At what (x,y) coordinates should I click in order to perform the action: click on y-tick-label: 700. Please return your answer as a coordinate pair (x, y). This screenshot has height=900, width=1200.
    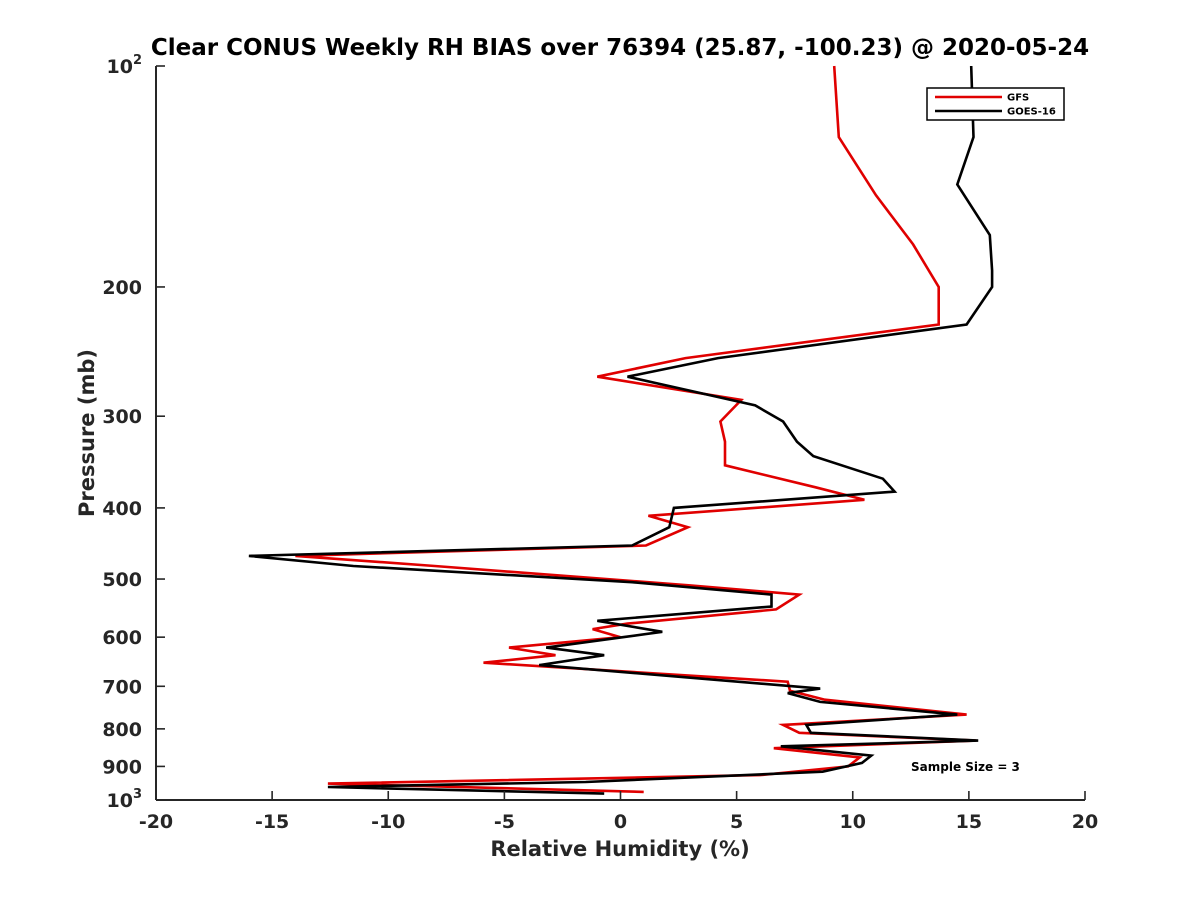
    Looking at the image, I should click on (122, 687).